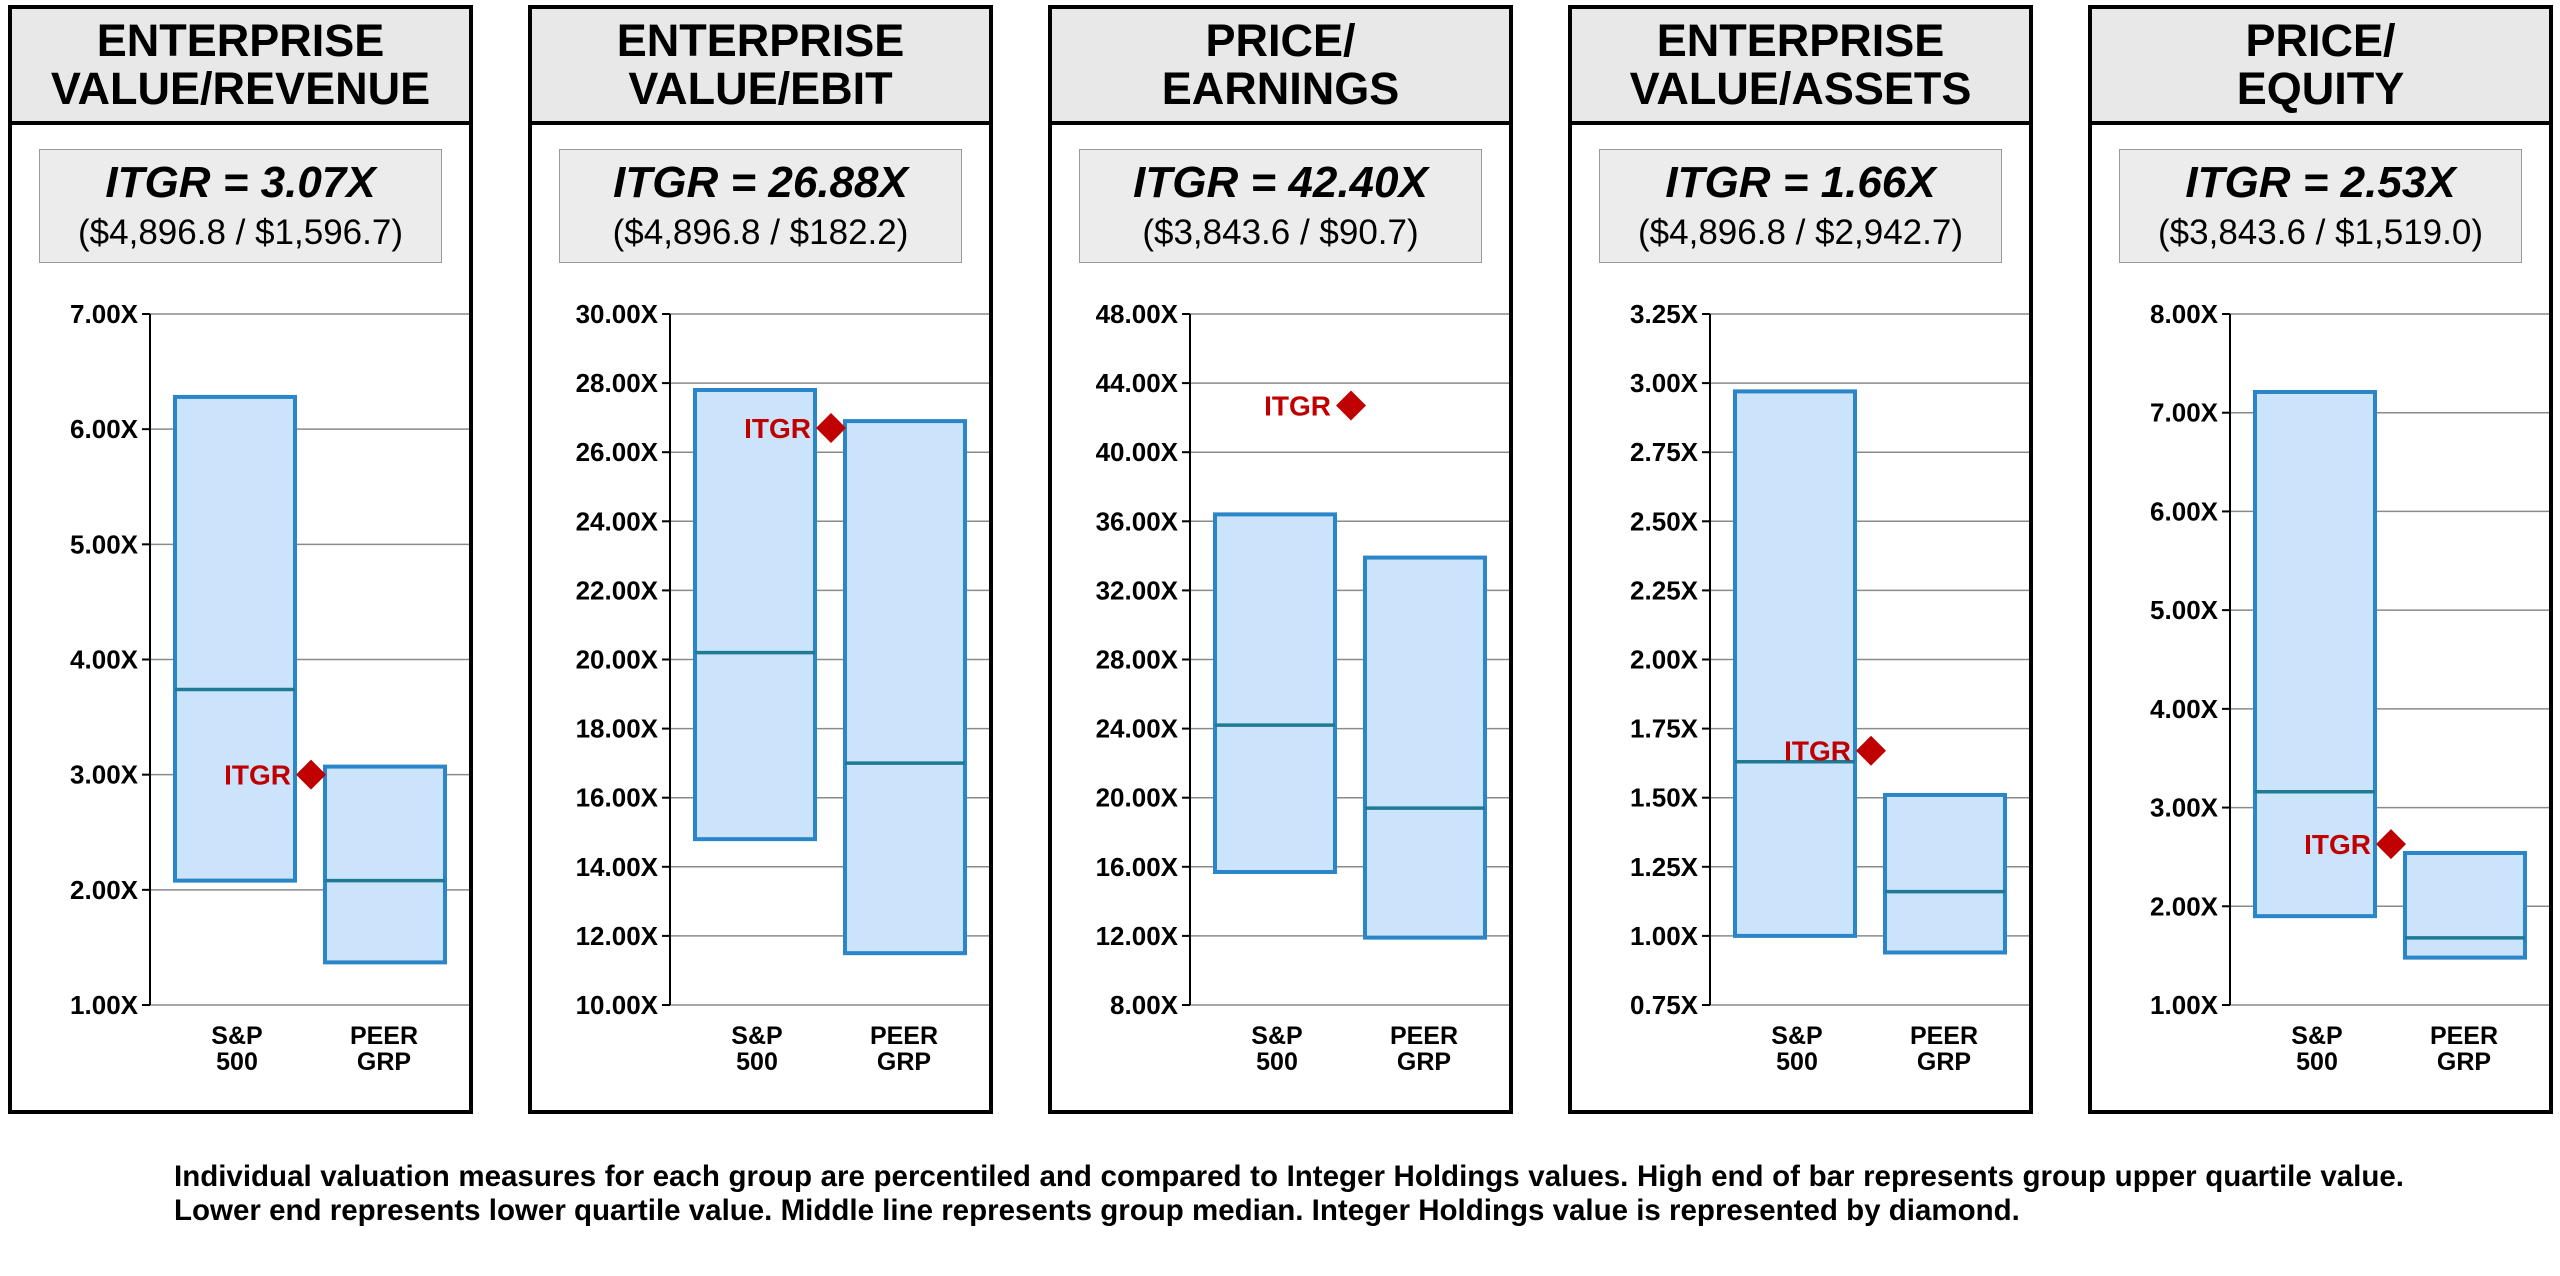 This screenshot has width=2560, height=1276. I want to click on panel-title: ENTERPRISE VALUE/ASSETS, so click(1800, 67).